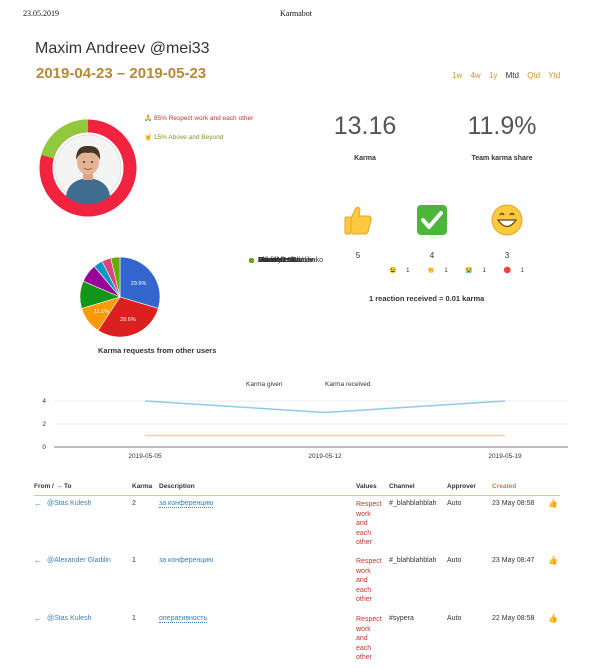  What do you see at coordinates (554, 75) in the screenshot?
I see `period-ytd: Ytd` at bounding box center [554, 75].